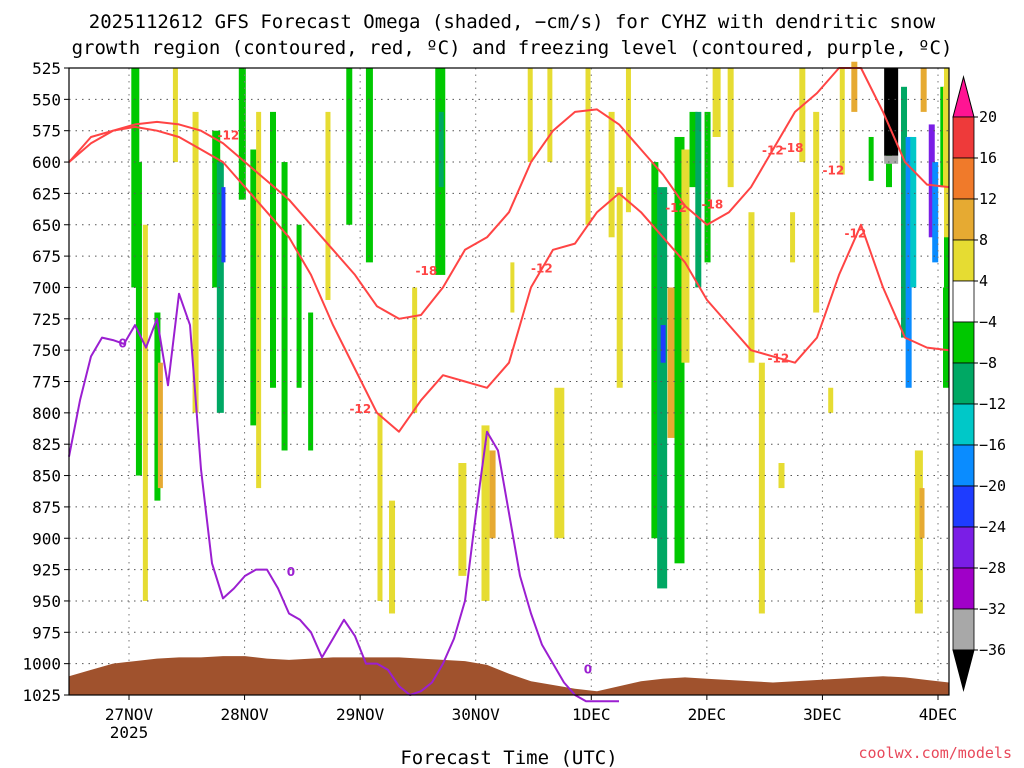  I want to click on colorbar-label: 20, so click(988, 117).